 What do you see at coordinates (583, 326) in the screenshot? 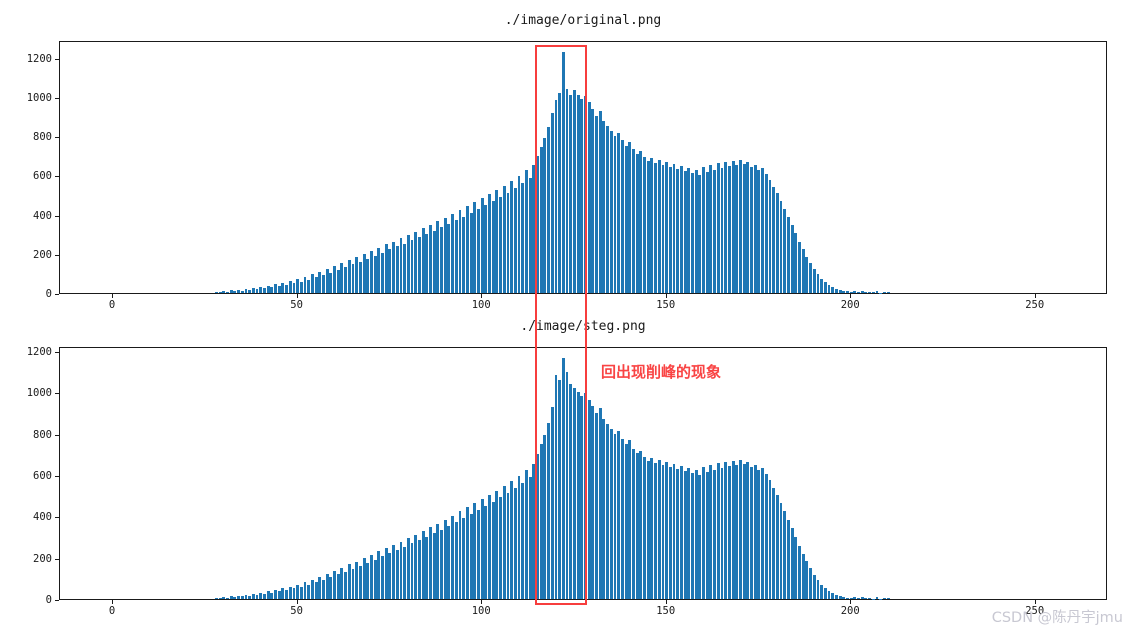
I see `chart-title-steg: ./image/steg.png` at bounding box center [583, 326].